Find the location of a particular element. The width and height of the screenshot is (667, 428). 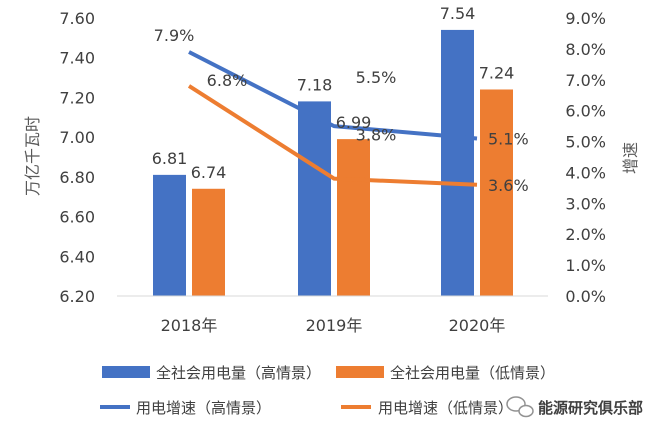

wechat-logo-icon is located at coordinates (520, 407).